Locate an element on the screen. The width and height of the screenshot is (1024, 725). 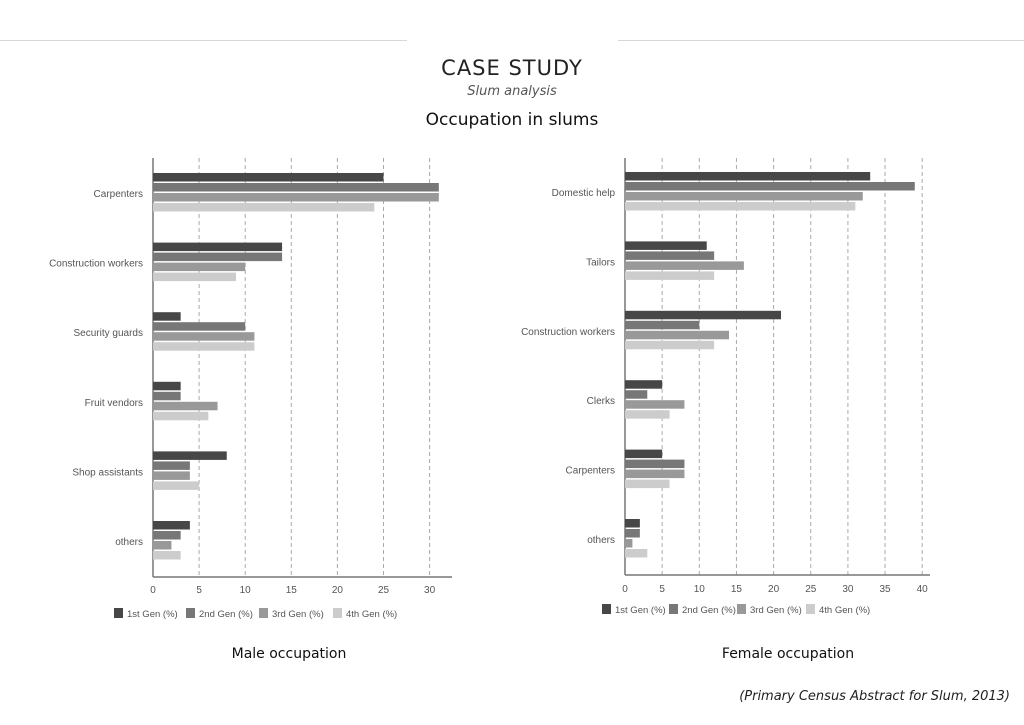
page-title: CASE STUDY is located at coordinates (512, 68).